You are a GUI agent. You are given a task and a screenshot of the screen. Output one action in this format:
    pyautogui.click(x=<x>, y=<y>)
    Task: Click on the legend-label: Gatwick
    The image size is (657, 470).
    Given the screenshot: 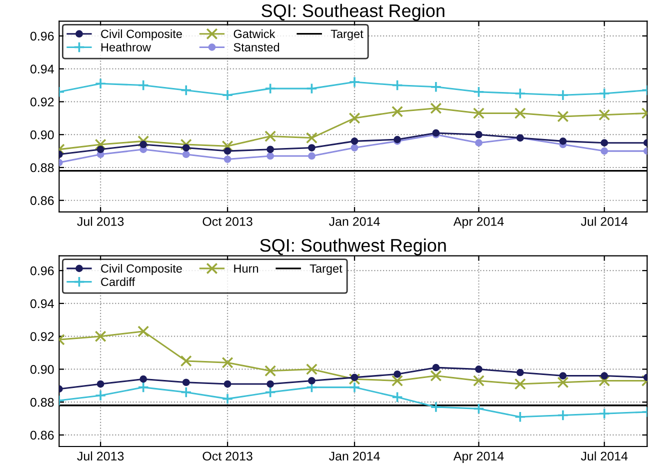 What is the action you would take?
    pyautogui.click(x=255, y=33)
    